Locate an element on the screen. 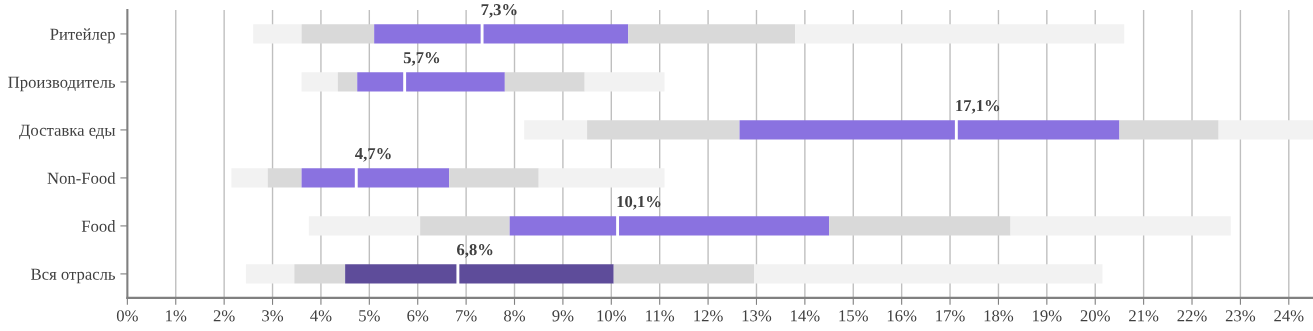  y-tick-label: Non-Food is located at coordinates (81, 178).